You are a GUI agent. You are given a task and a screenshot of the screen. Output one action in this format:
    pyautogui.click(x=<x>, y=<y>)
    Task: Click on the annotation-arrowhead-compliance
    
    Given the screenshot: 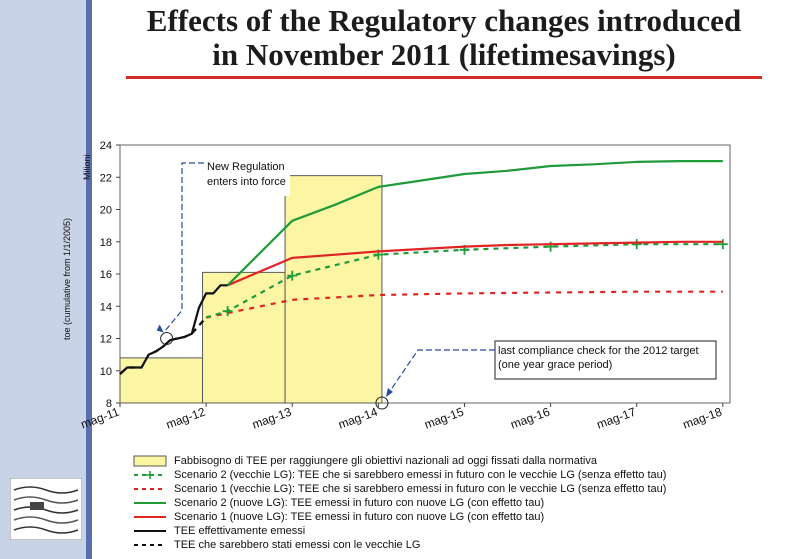 What is the action you would take?
    pyautogui.click(x=389, y=392)
    